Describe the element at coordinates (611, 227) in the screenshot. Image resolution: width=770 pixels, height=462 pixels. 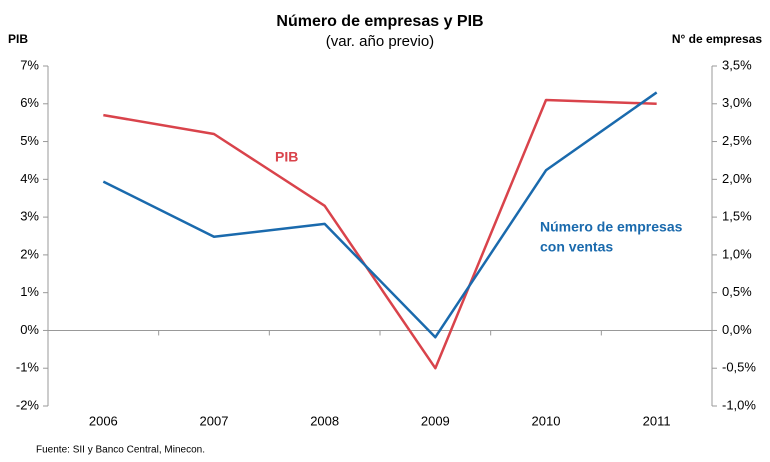
I see `series-label: Número de empresas` at that location.